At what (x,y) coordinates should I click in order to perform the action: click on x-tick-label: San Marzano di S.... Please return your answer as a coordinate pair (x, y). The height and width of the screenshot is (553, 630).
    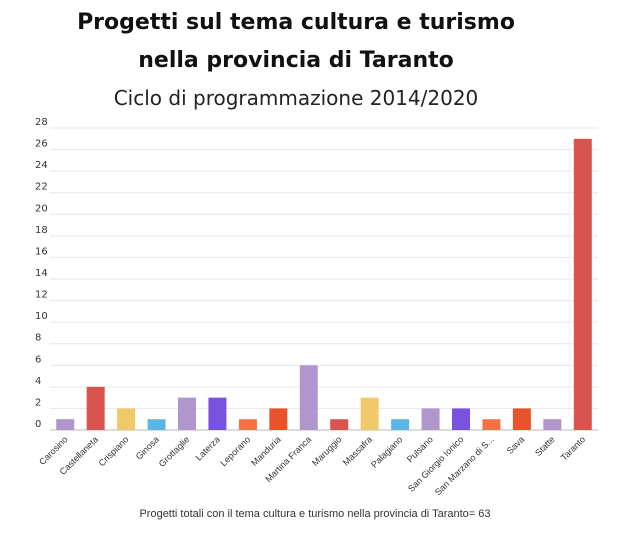
    Looking at the image, I should click on (464, 465).